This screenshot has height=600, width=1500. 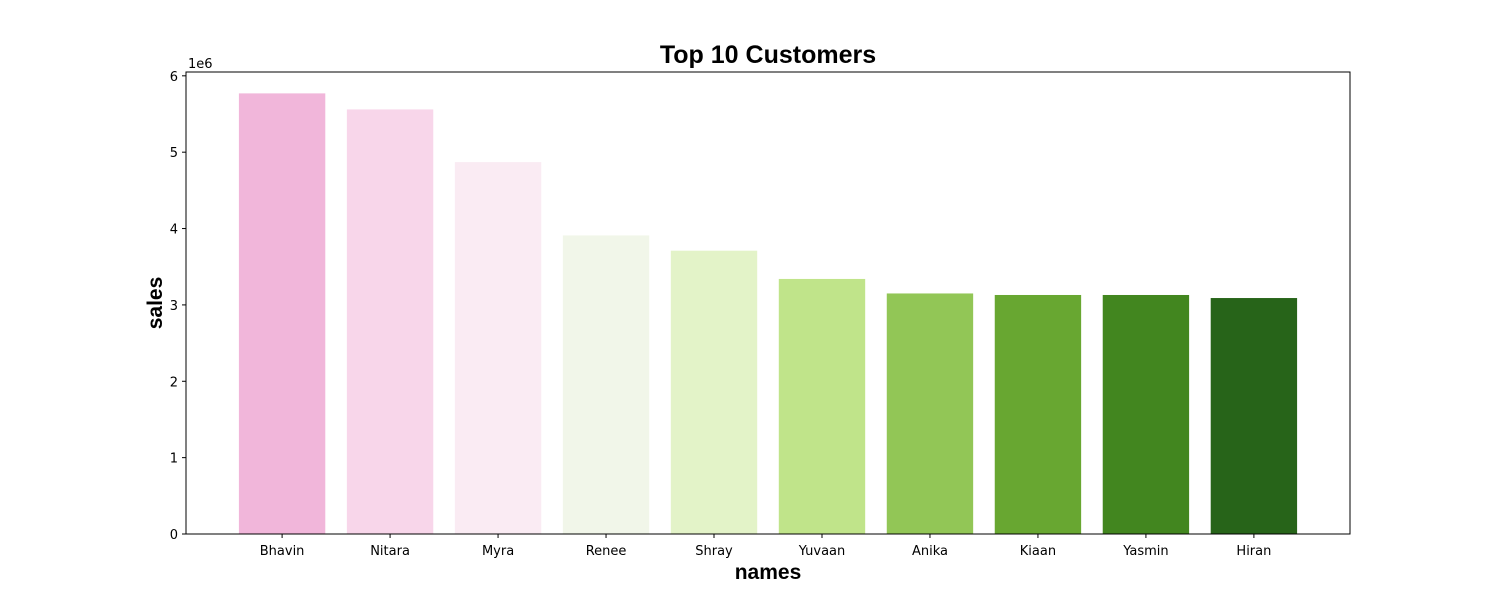 What do you see at coordinates (174, 535) in the screenshot?
I see `y-tick-label: 0` at bounding box center [174, 535].